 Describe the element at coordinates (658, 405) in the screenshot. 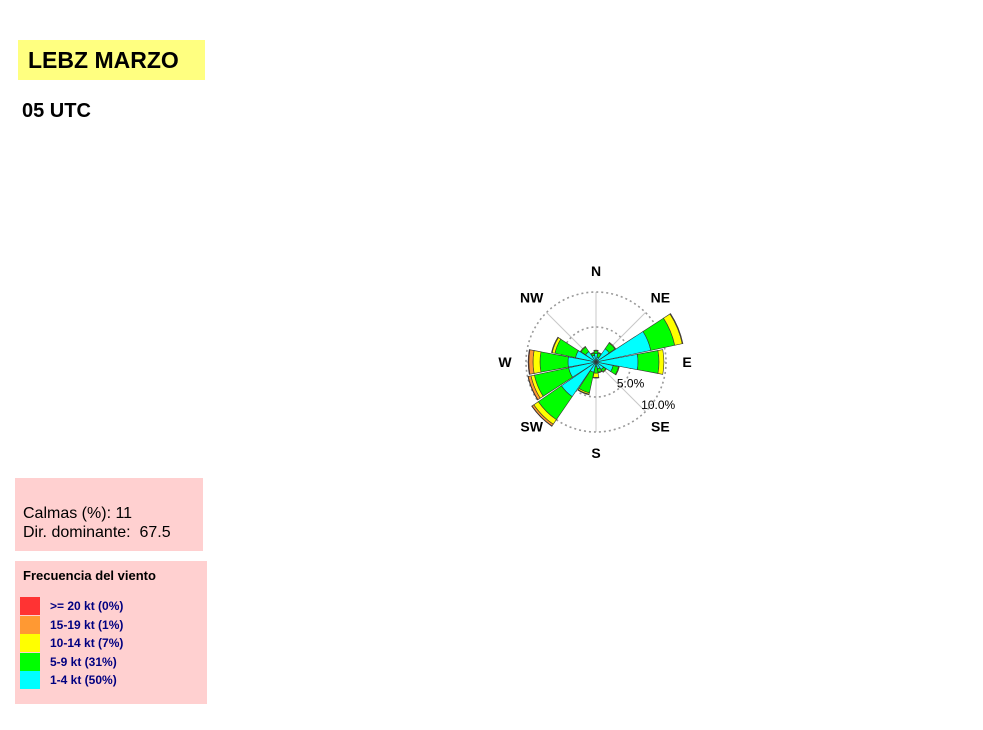

I see `ring-label: 10.0%` at that location.